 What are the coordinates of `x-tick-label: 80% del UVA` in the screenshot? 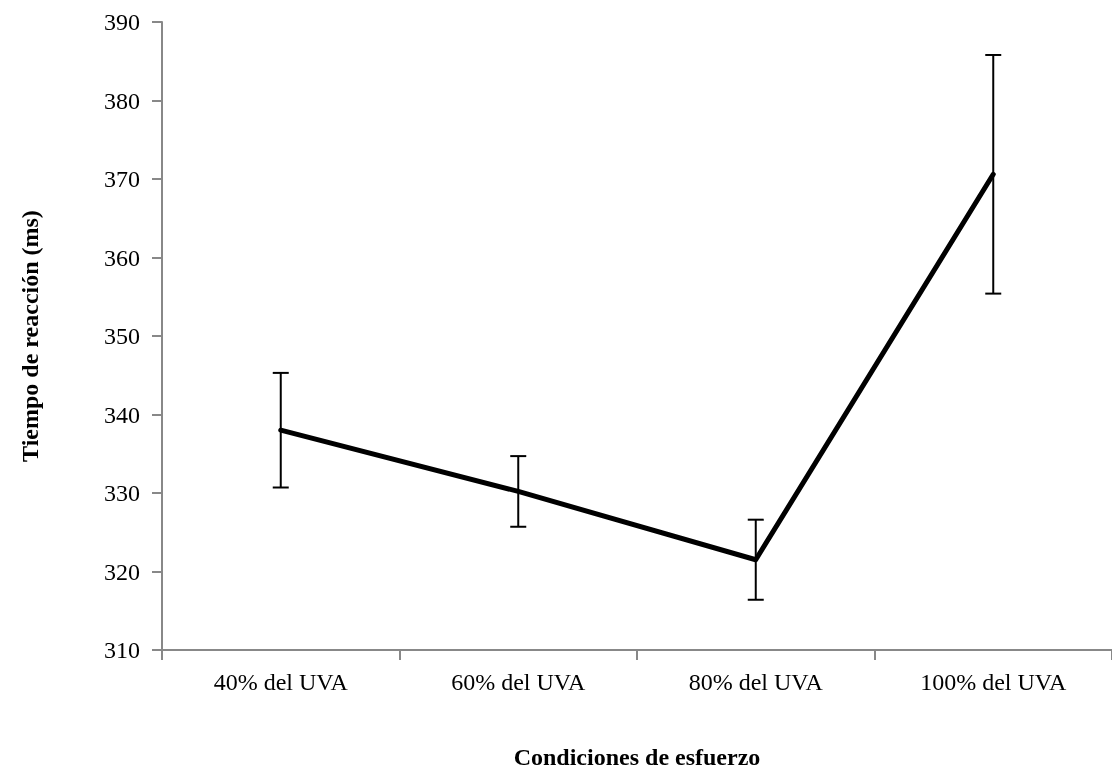 It's located at (756, 682).